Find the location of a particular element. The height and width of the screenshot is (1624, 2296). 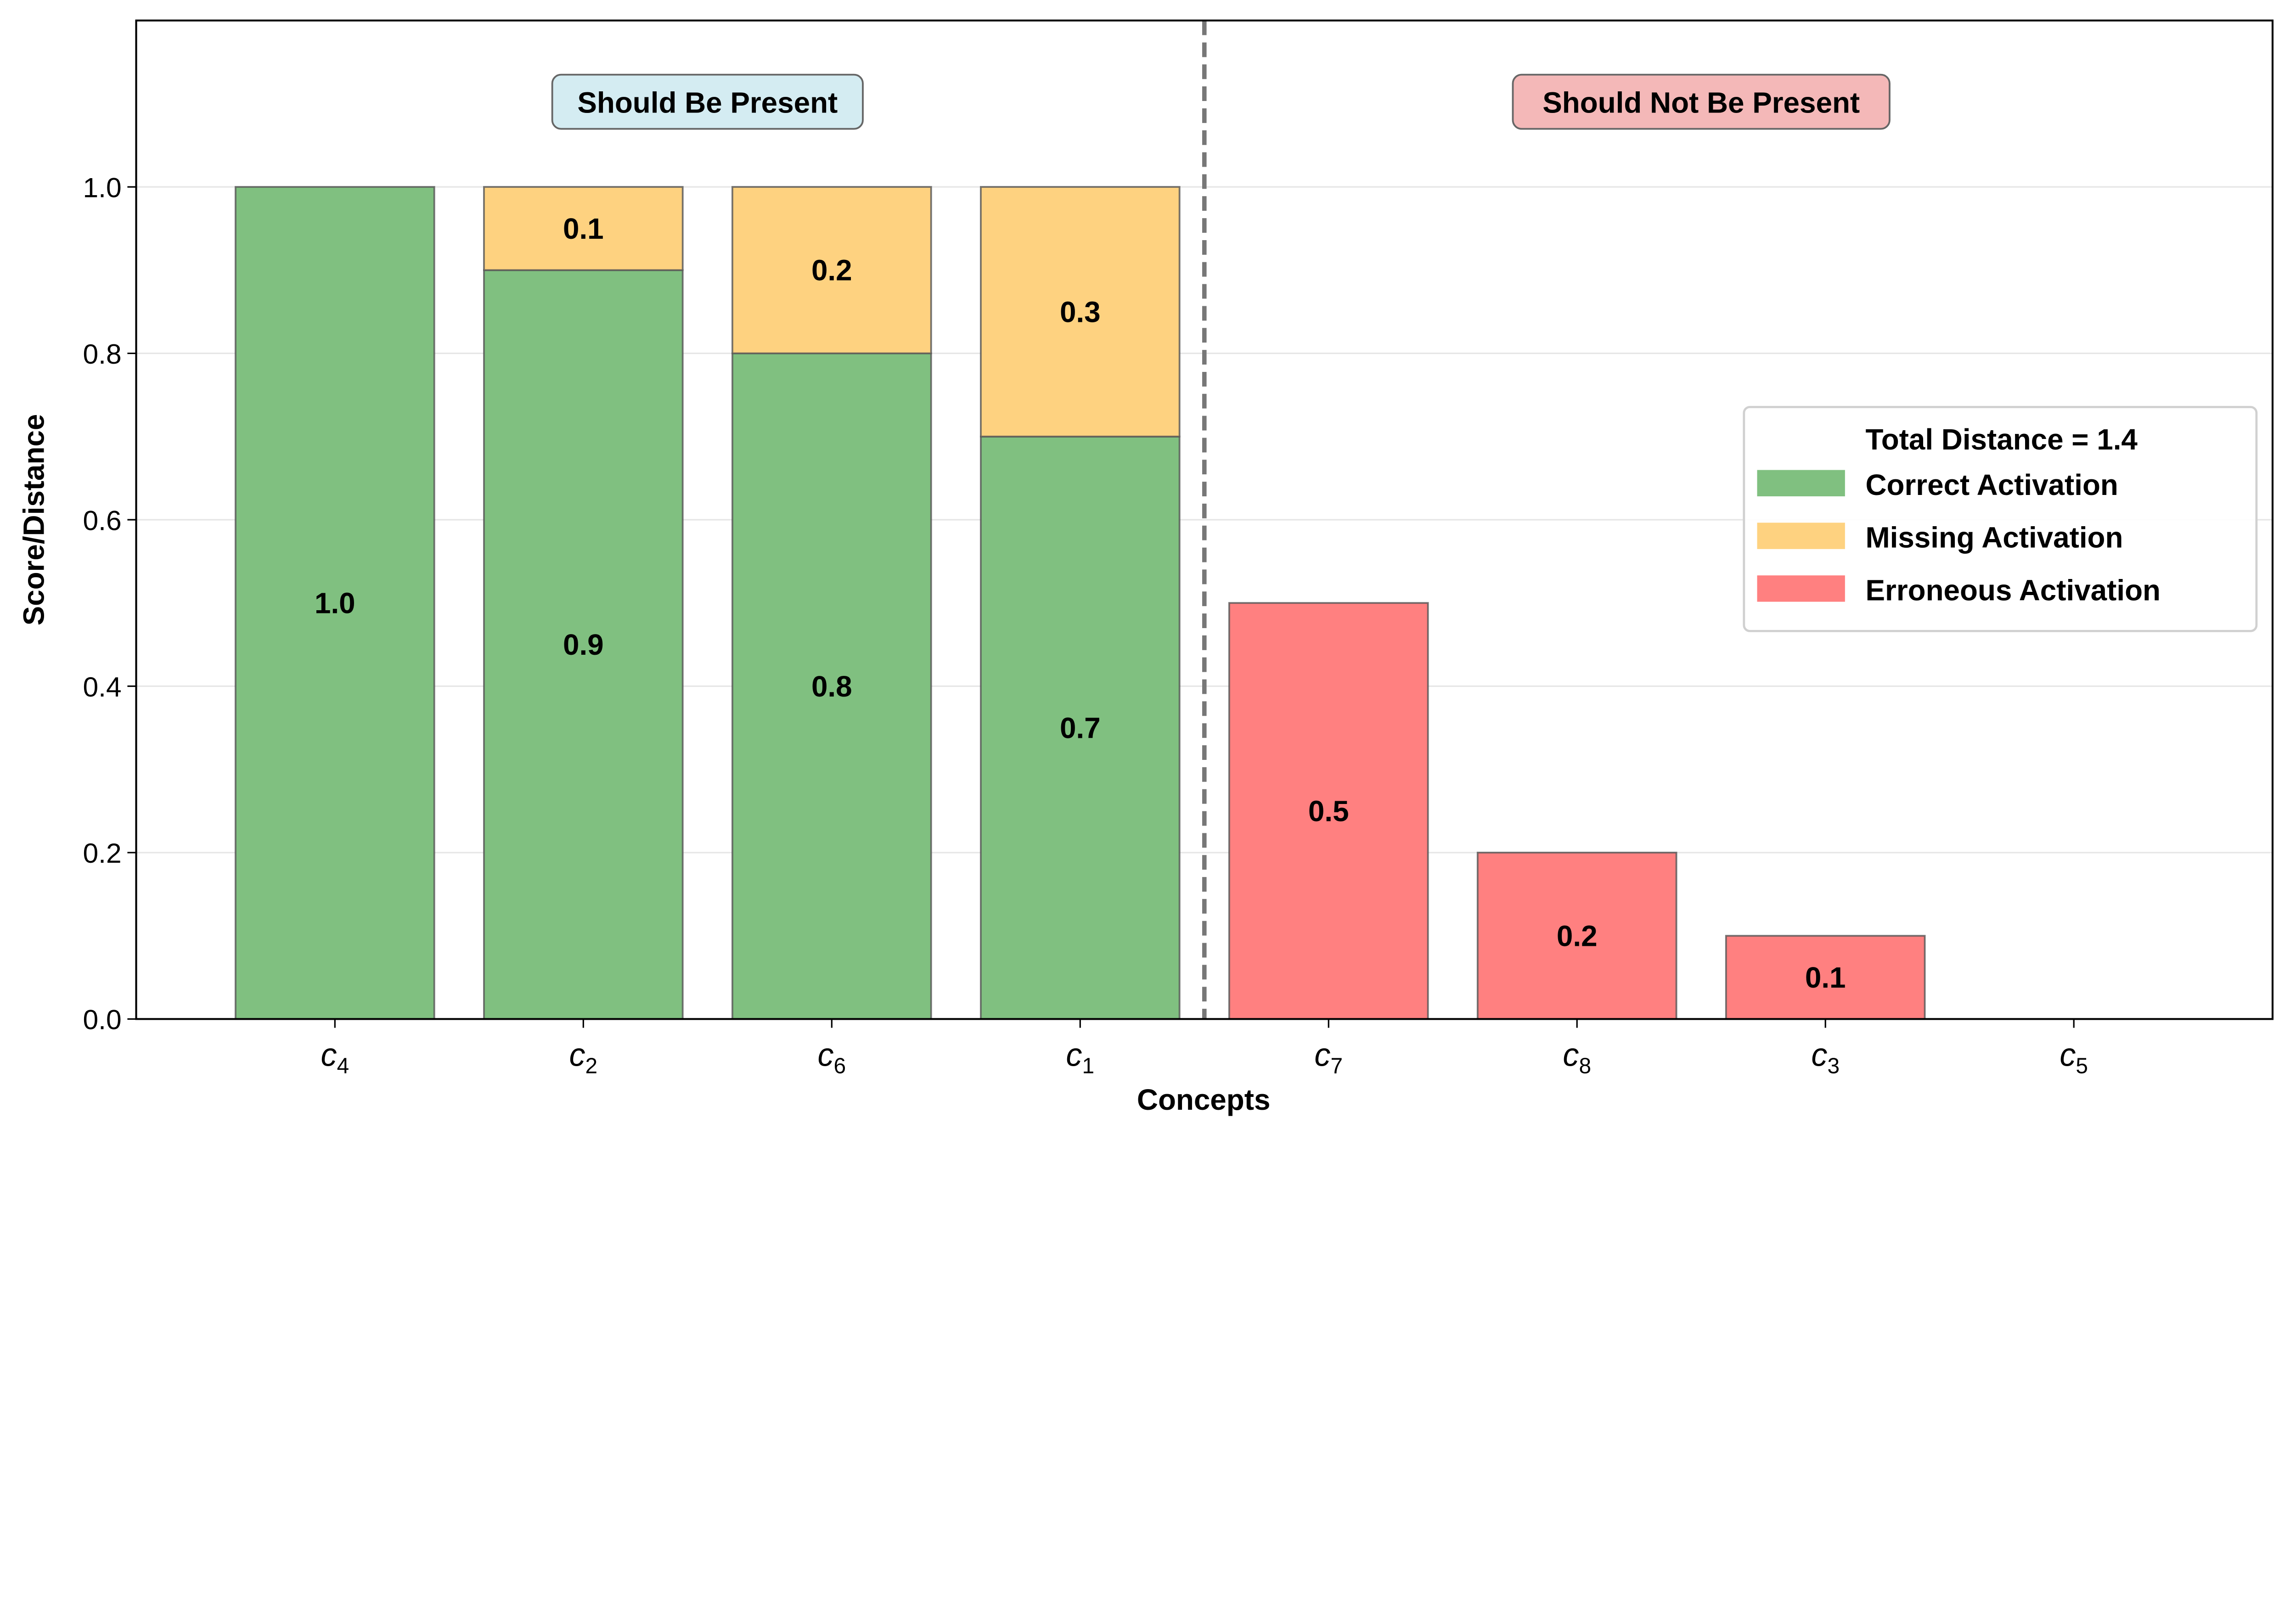

group-label: Should Not Be Present is located at coordinates (1701, 102).